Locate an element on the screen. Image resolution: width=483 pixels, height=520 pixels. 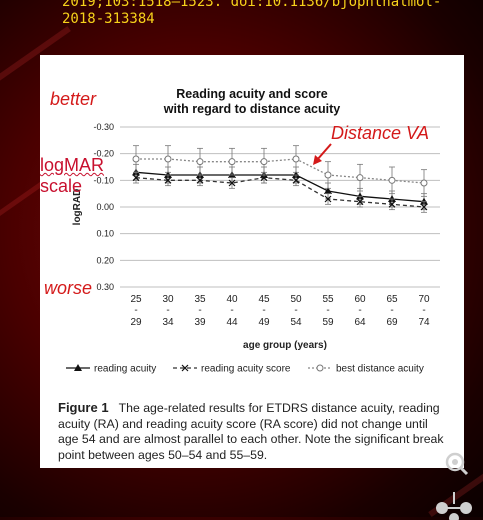
x-tick-label: 69 is located at coordinates (392, 322).